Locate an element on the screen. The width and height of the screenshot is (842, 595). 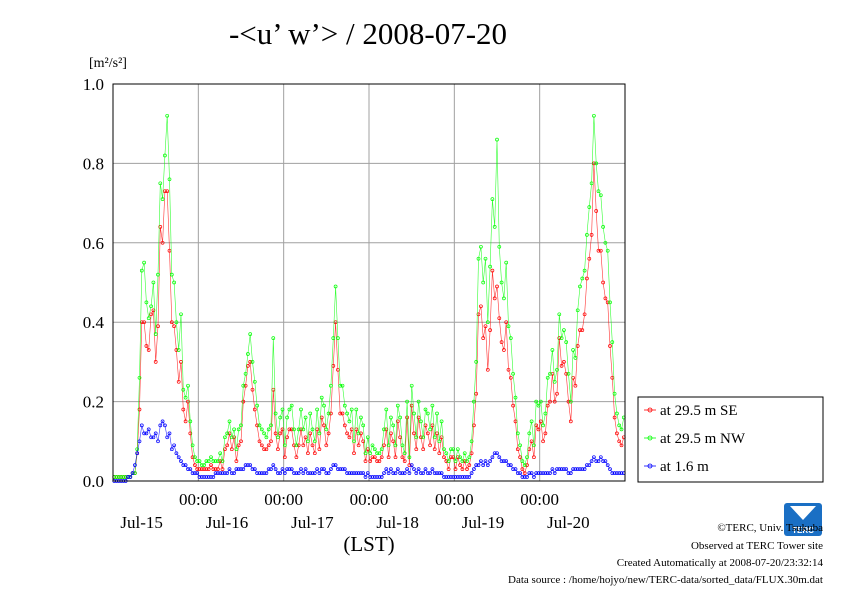
footer-observed: Observed at TERC Tower site is located at coordinates (757, 546).